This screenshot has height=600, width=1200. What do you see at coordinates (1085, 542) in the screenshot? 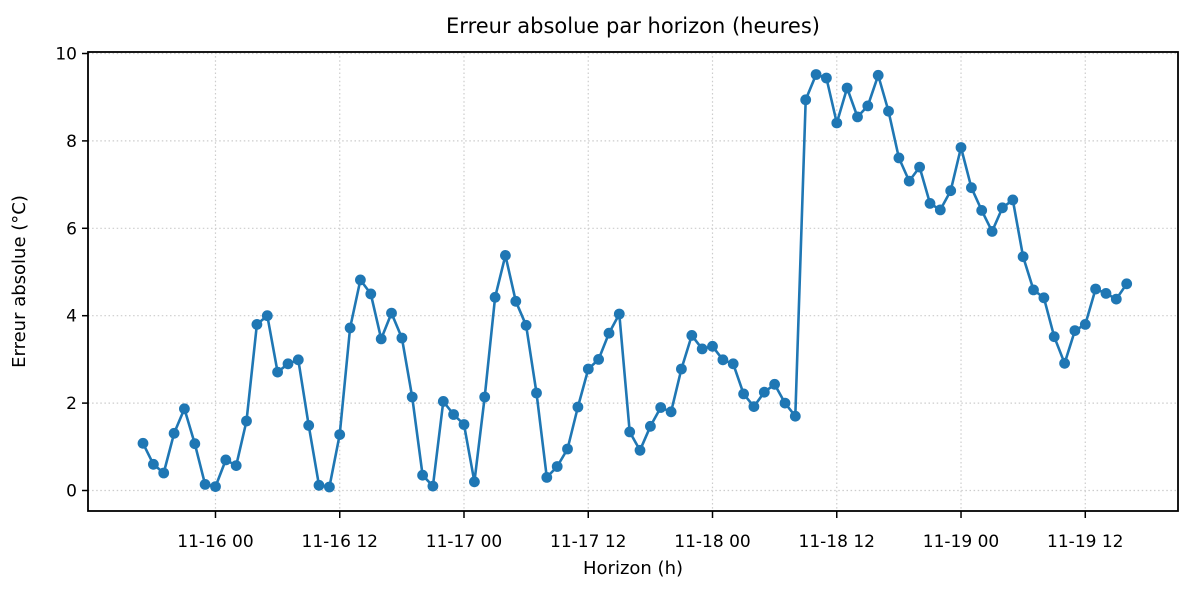
I see `x-tick-label: 11-19 12` at bounding box center [1085, 542].